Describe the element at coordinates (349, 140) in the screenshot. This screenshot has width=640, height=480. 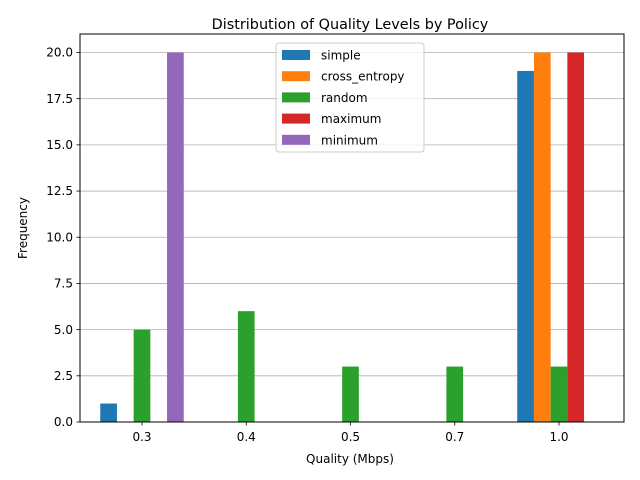
I see `legend-label-minimum: minimum` at that location.